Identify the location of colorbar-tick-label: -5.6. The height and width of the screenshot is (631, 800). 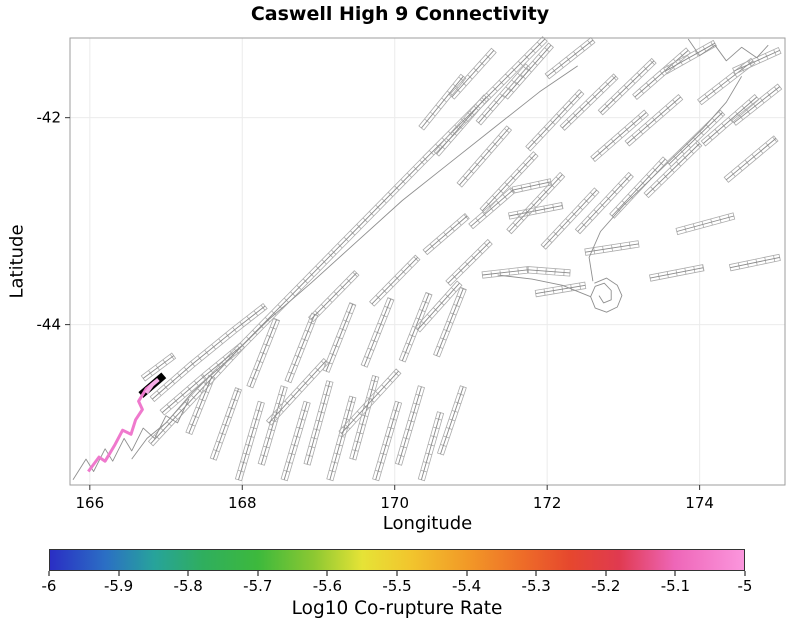
(327, 586).